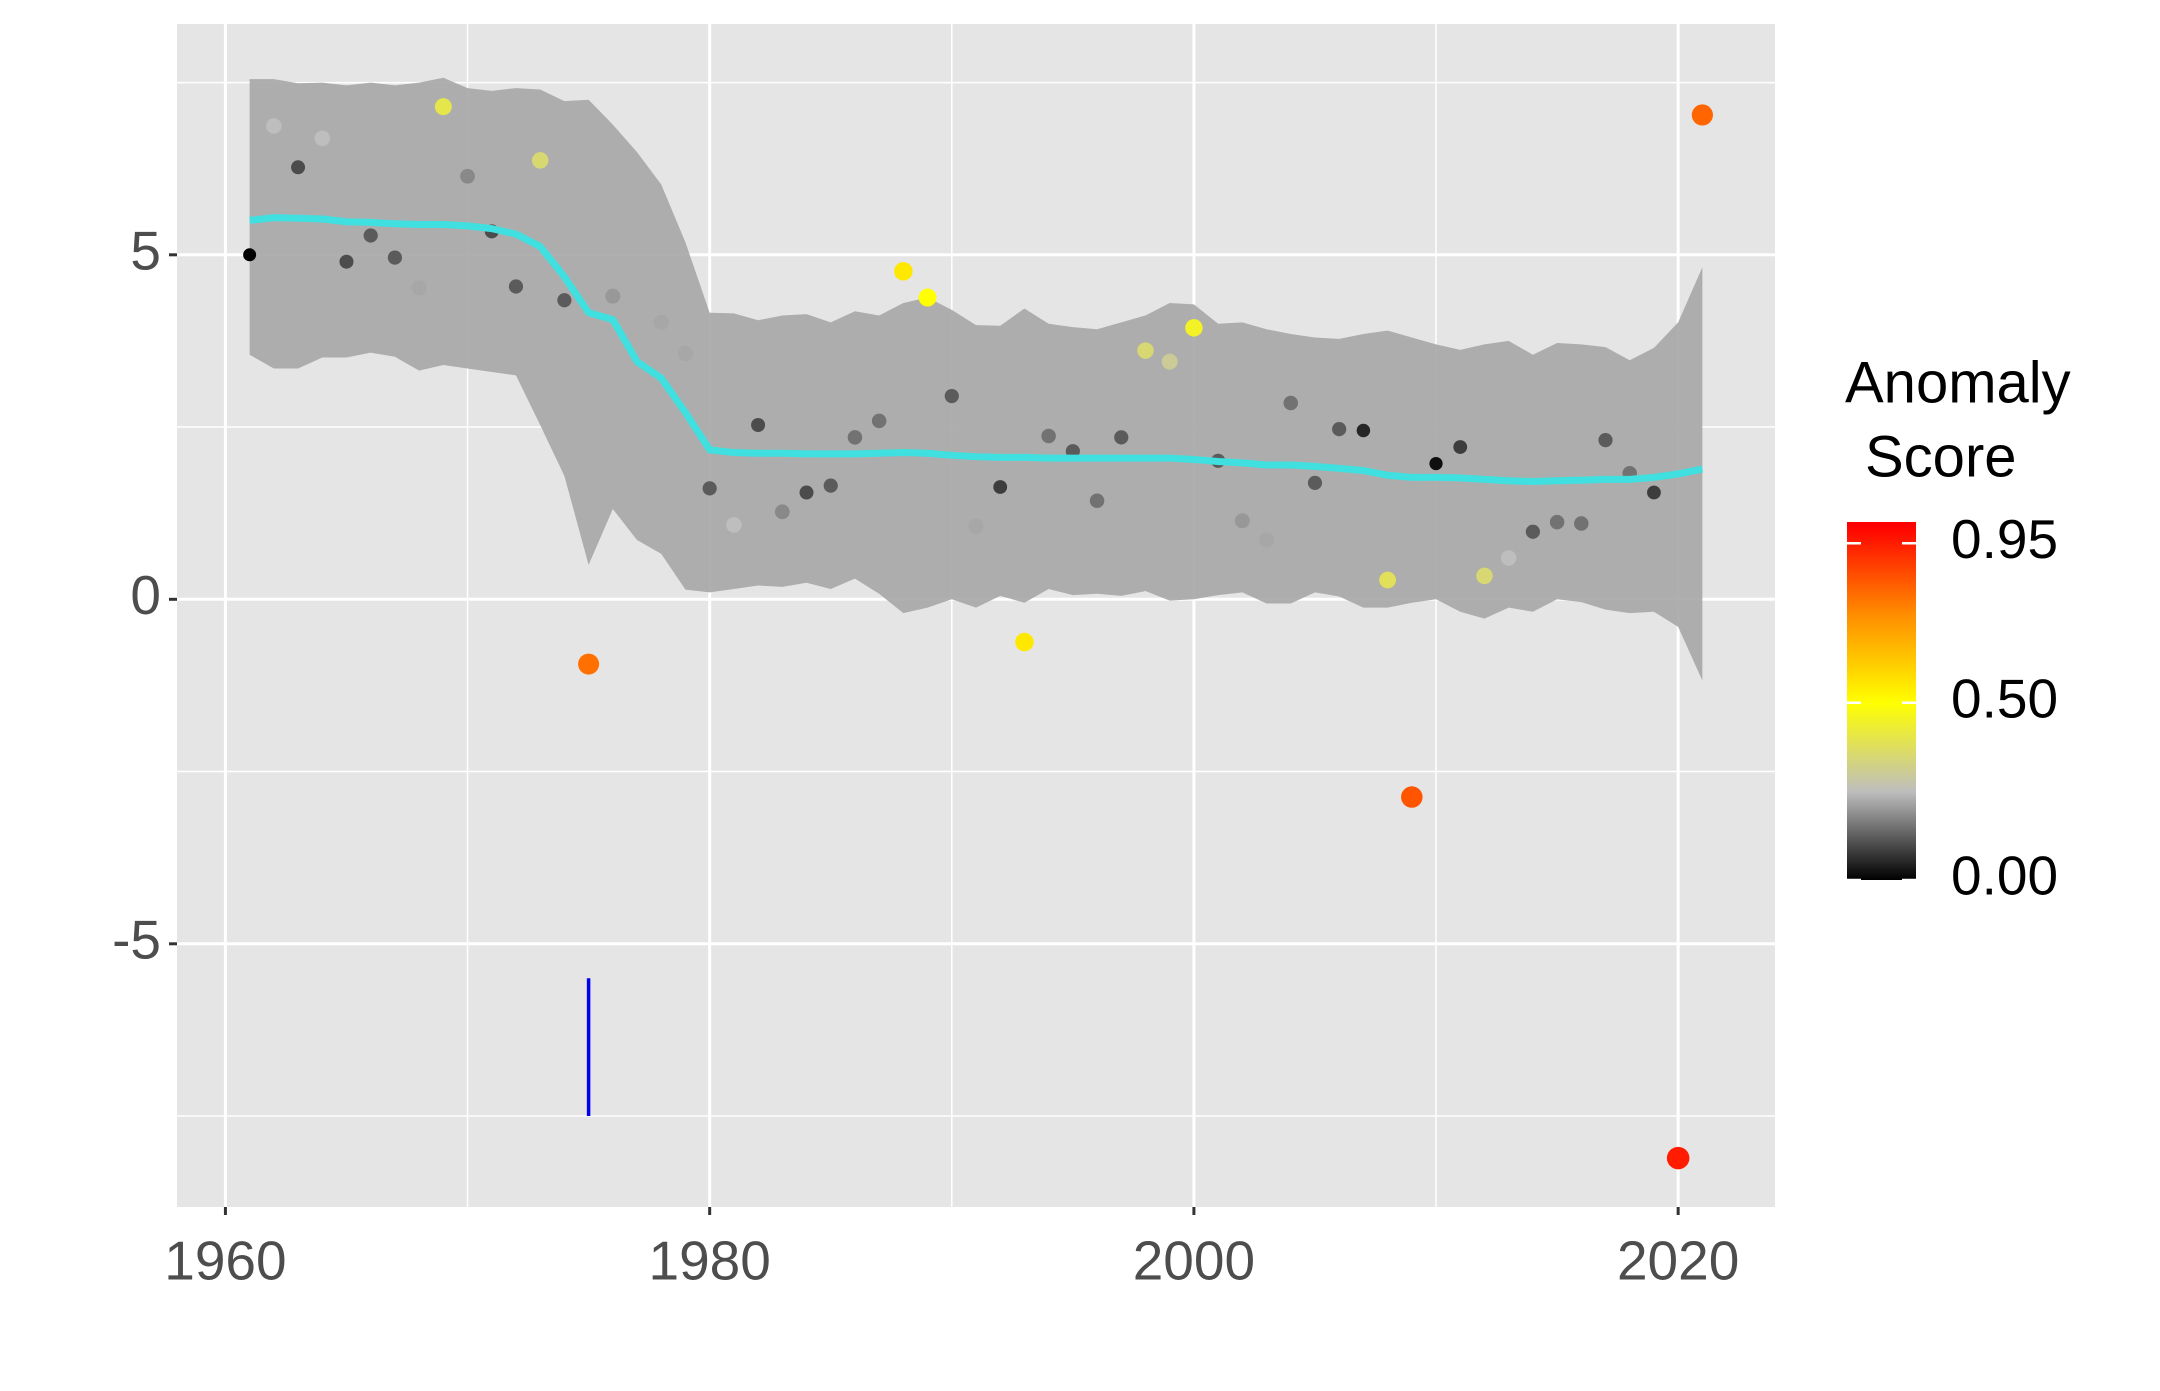 This screenshot has height=1391, width=2160. Describe the element at coordinates (136, 939) in the screenshot. I see `y-tick-label: -5` at that location.